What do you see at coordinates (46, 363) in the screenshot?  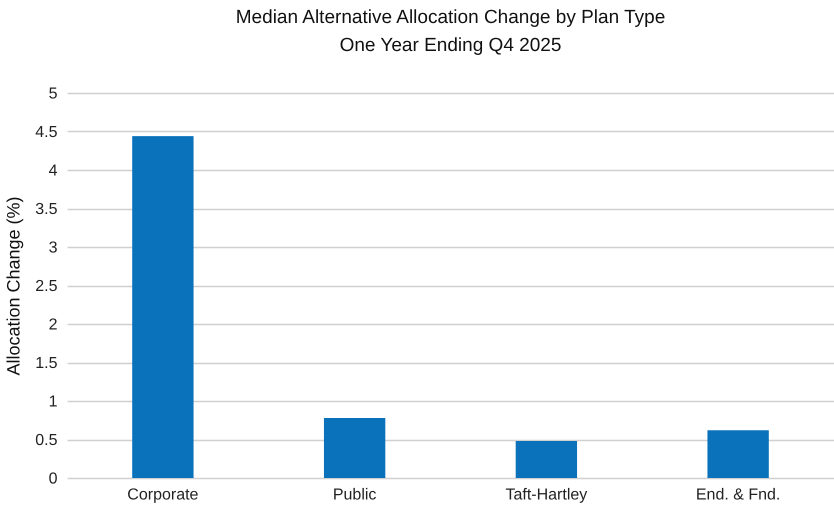 I see `y-tick-label: 1.5` at bounding box center [46, 363].